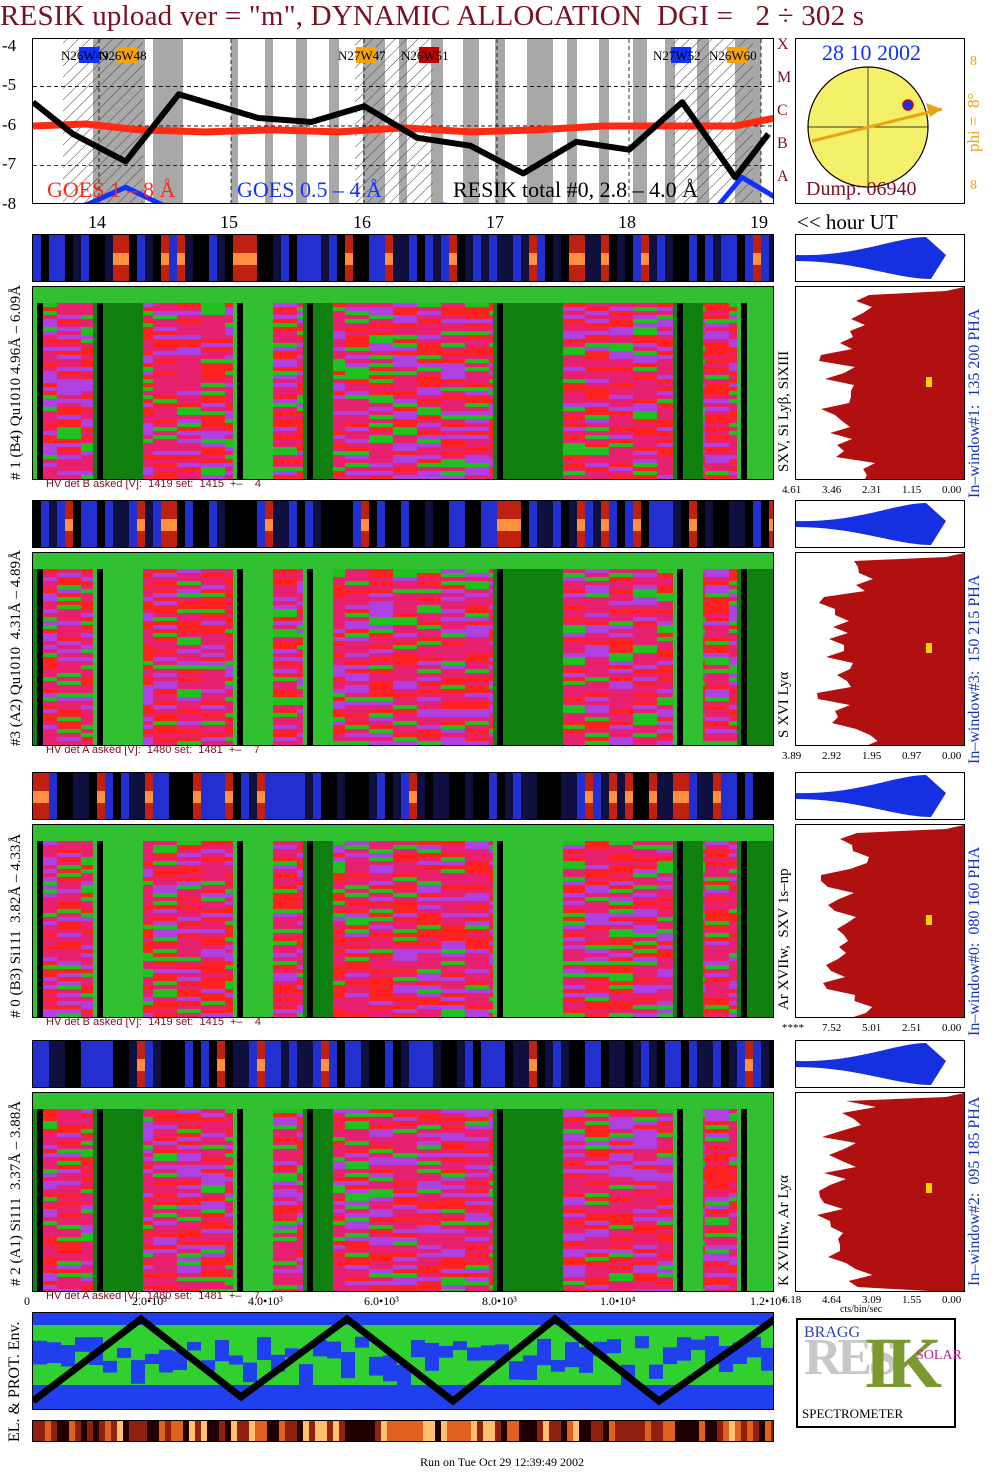  Describe the element at coordinates (640, 121) in the screenshot. I see `eclipse-band` at that location.